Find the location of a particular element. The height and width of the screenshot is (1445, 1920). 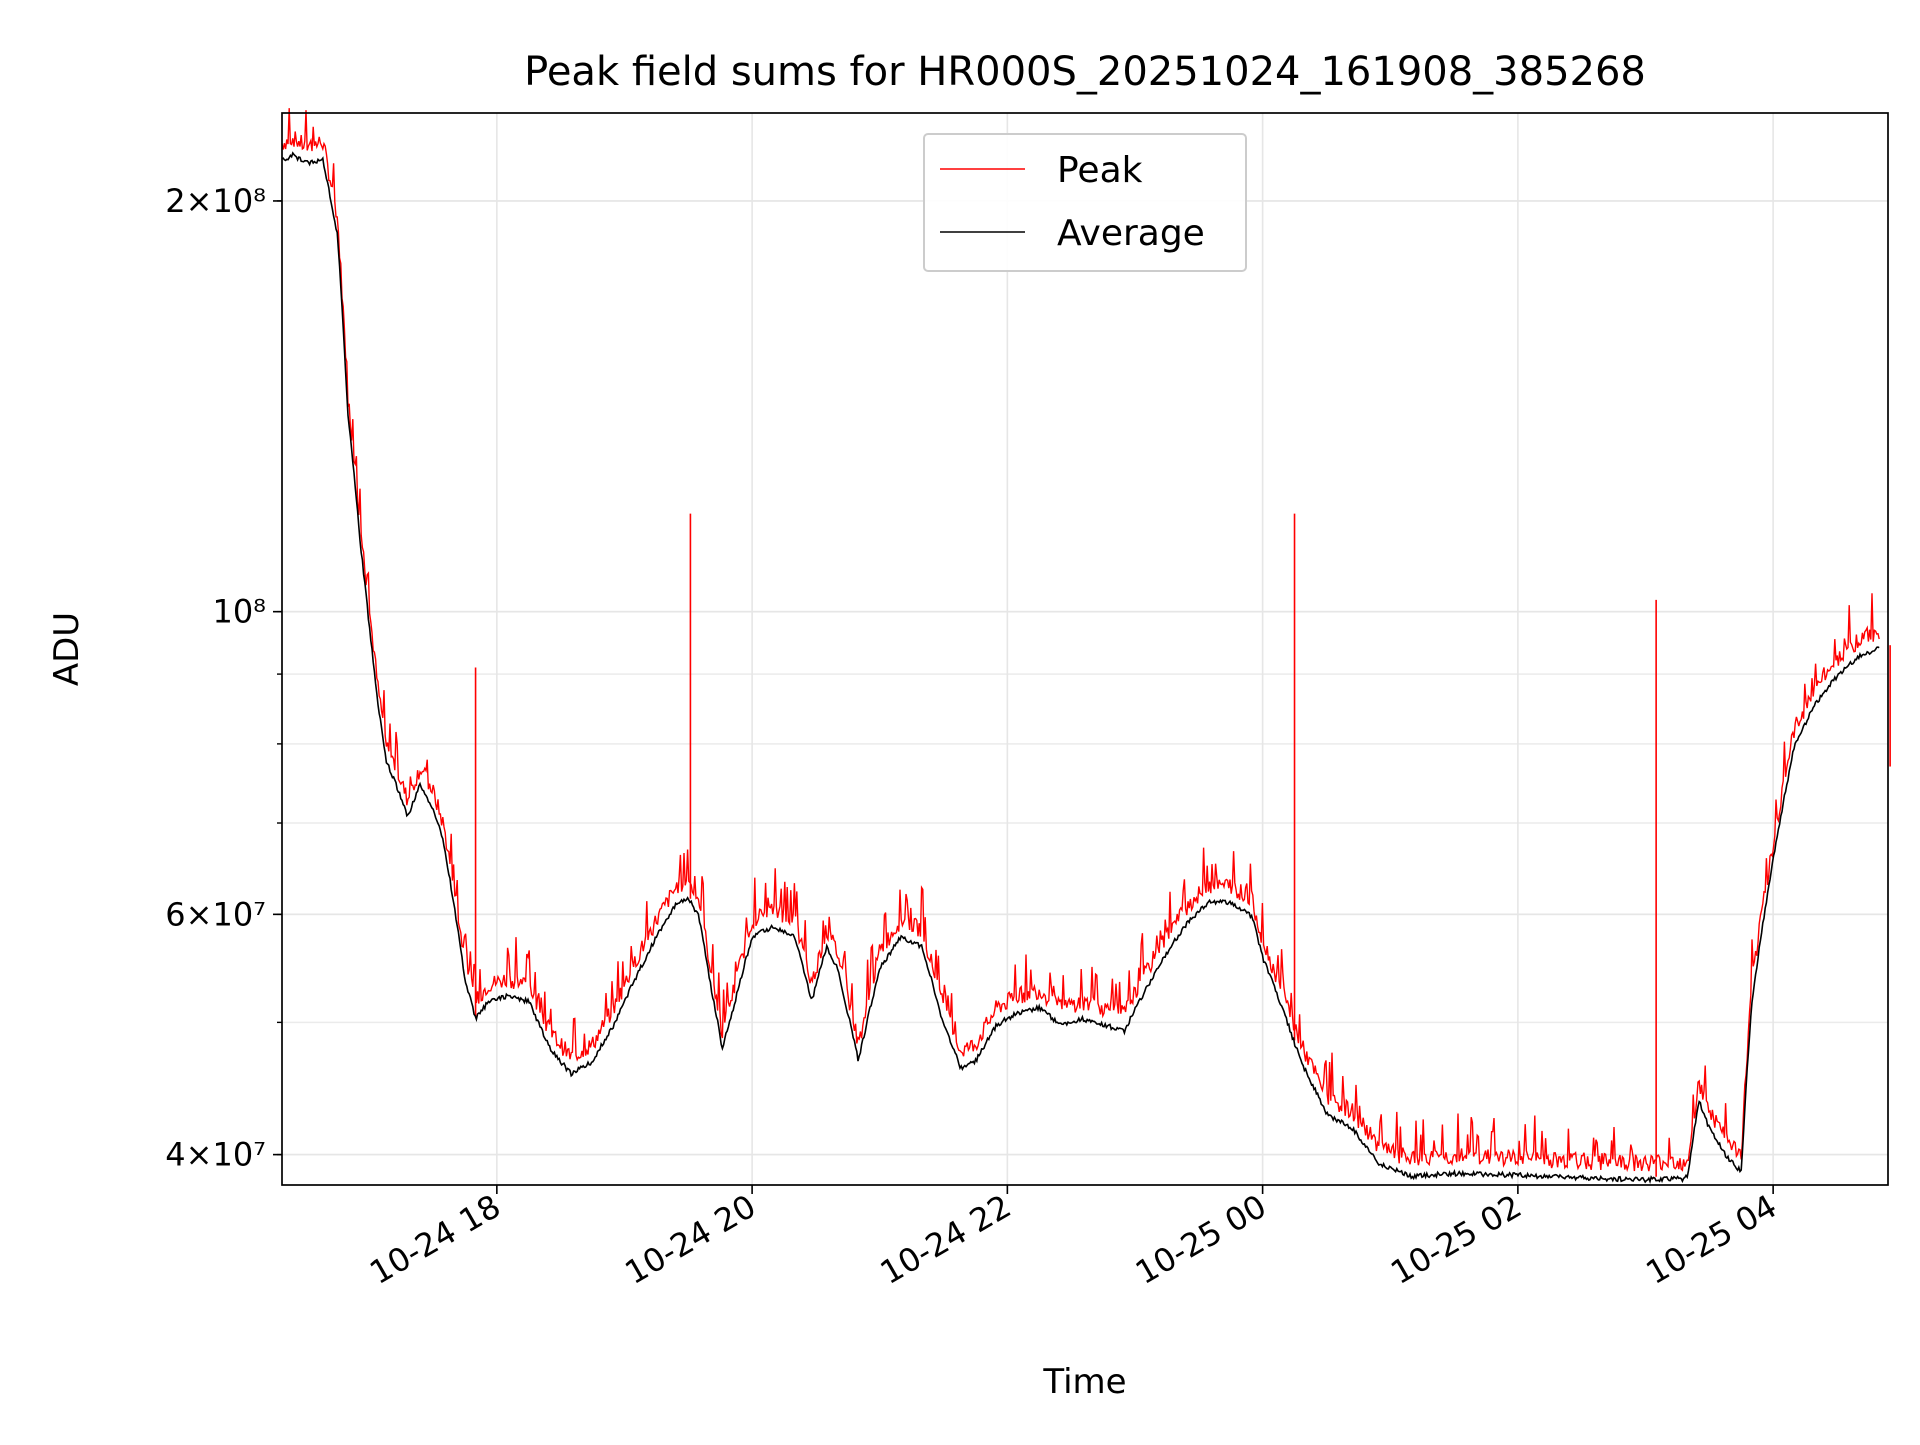

y-tick-label: 2×10⁸ is located at coordinates (215, 201).